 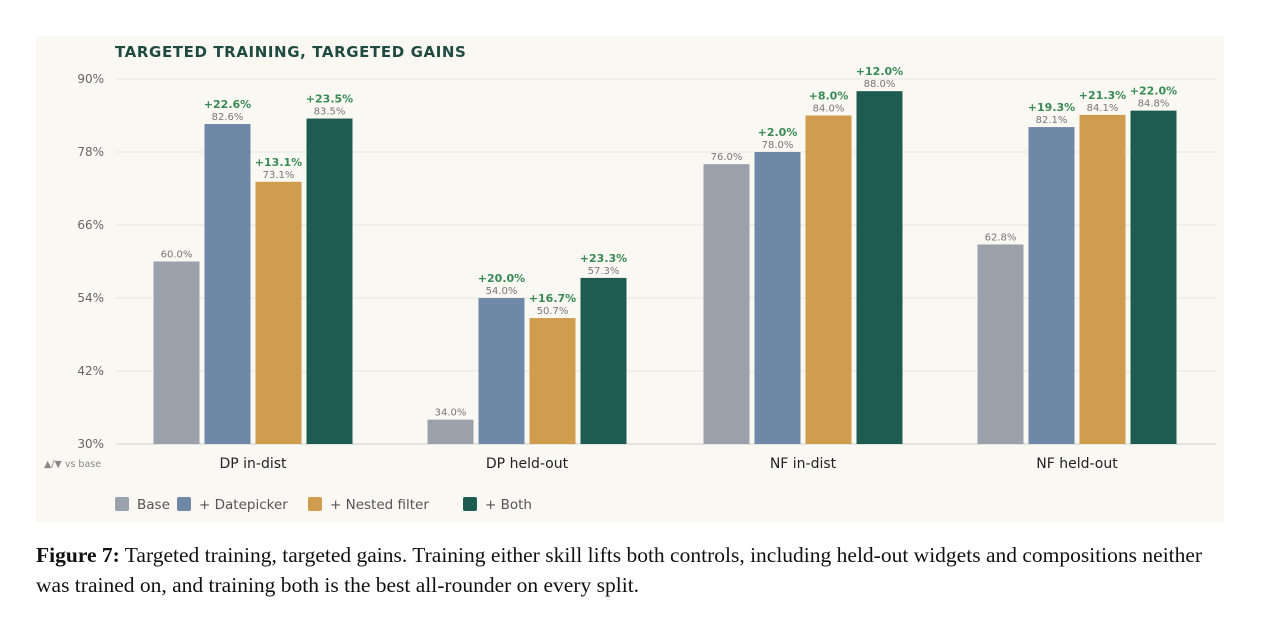 What do you see at coordinates (90, 225) in the screenshot?
I see `y-tick-label: 66%` at bounding box center [90, 225].